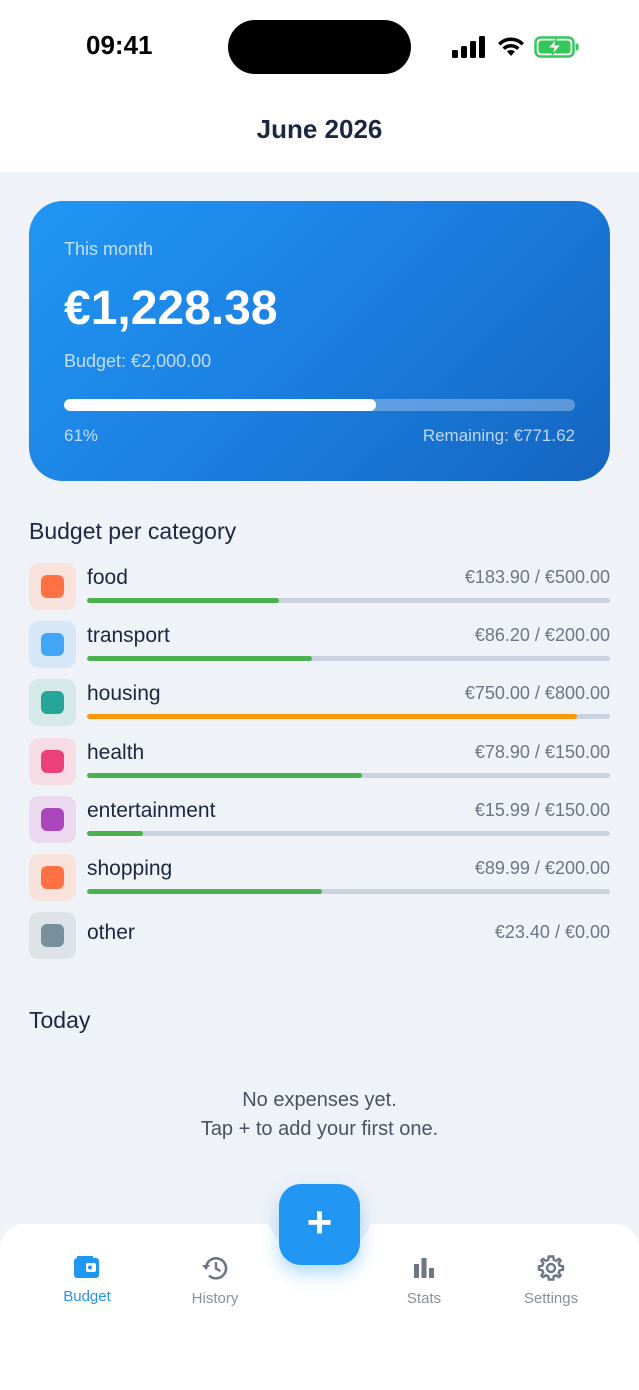 Image resolution: width=639 pixels, height=1390 pixels. What do you see at coordinates (542, 809) in the screenshot?
I see `category-amount: €15.99 / €150.00` at bounding box center [542, 809].